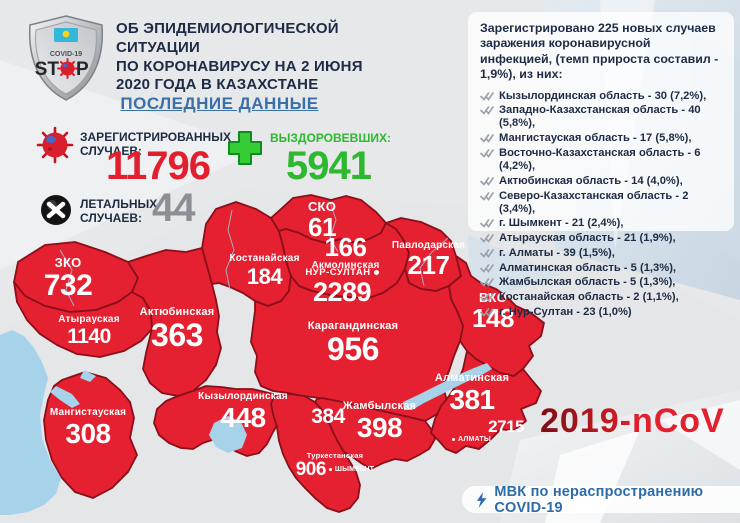  Describe the element at coordinates (601, 181) in the screenshot. I see `list-item: Актюбинская область - 14 (4,0%),` at that location.